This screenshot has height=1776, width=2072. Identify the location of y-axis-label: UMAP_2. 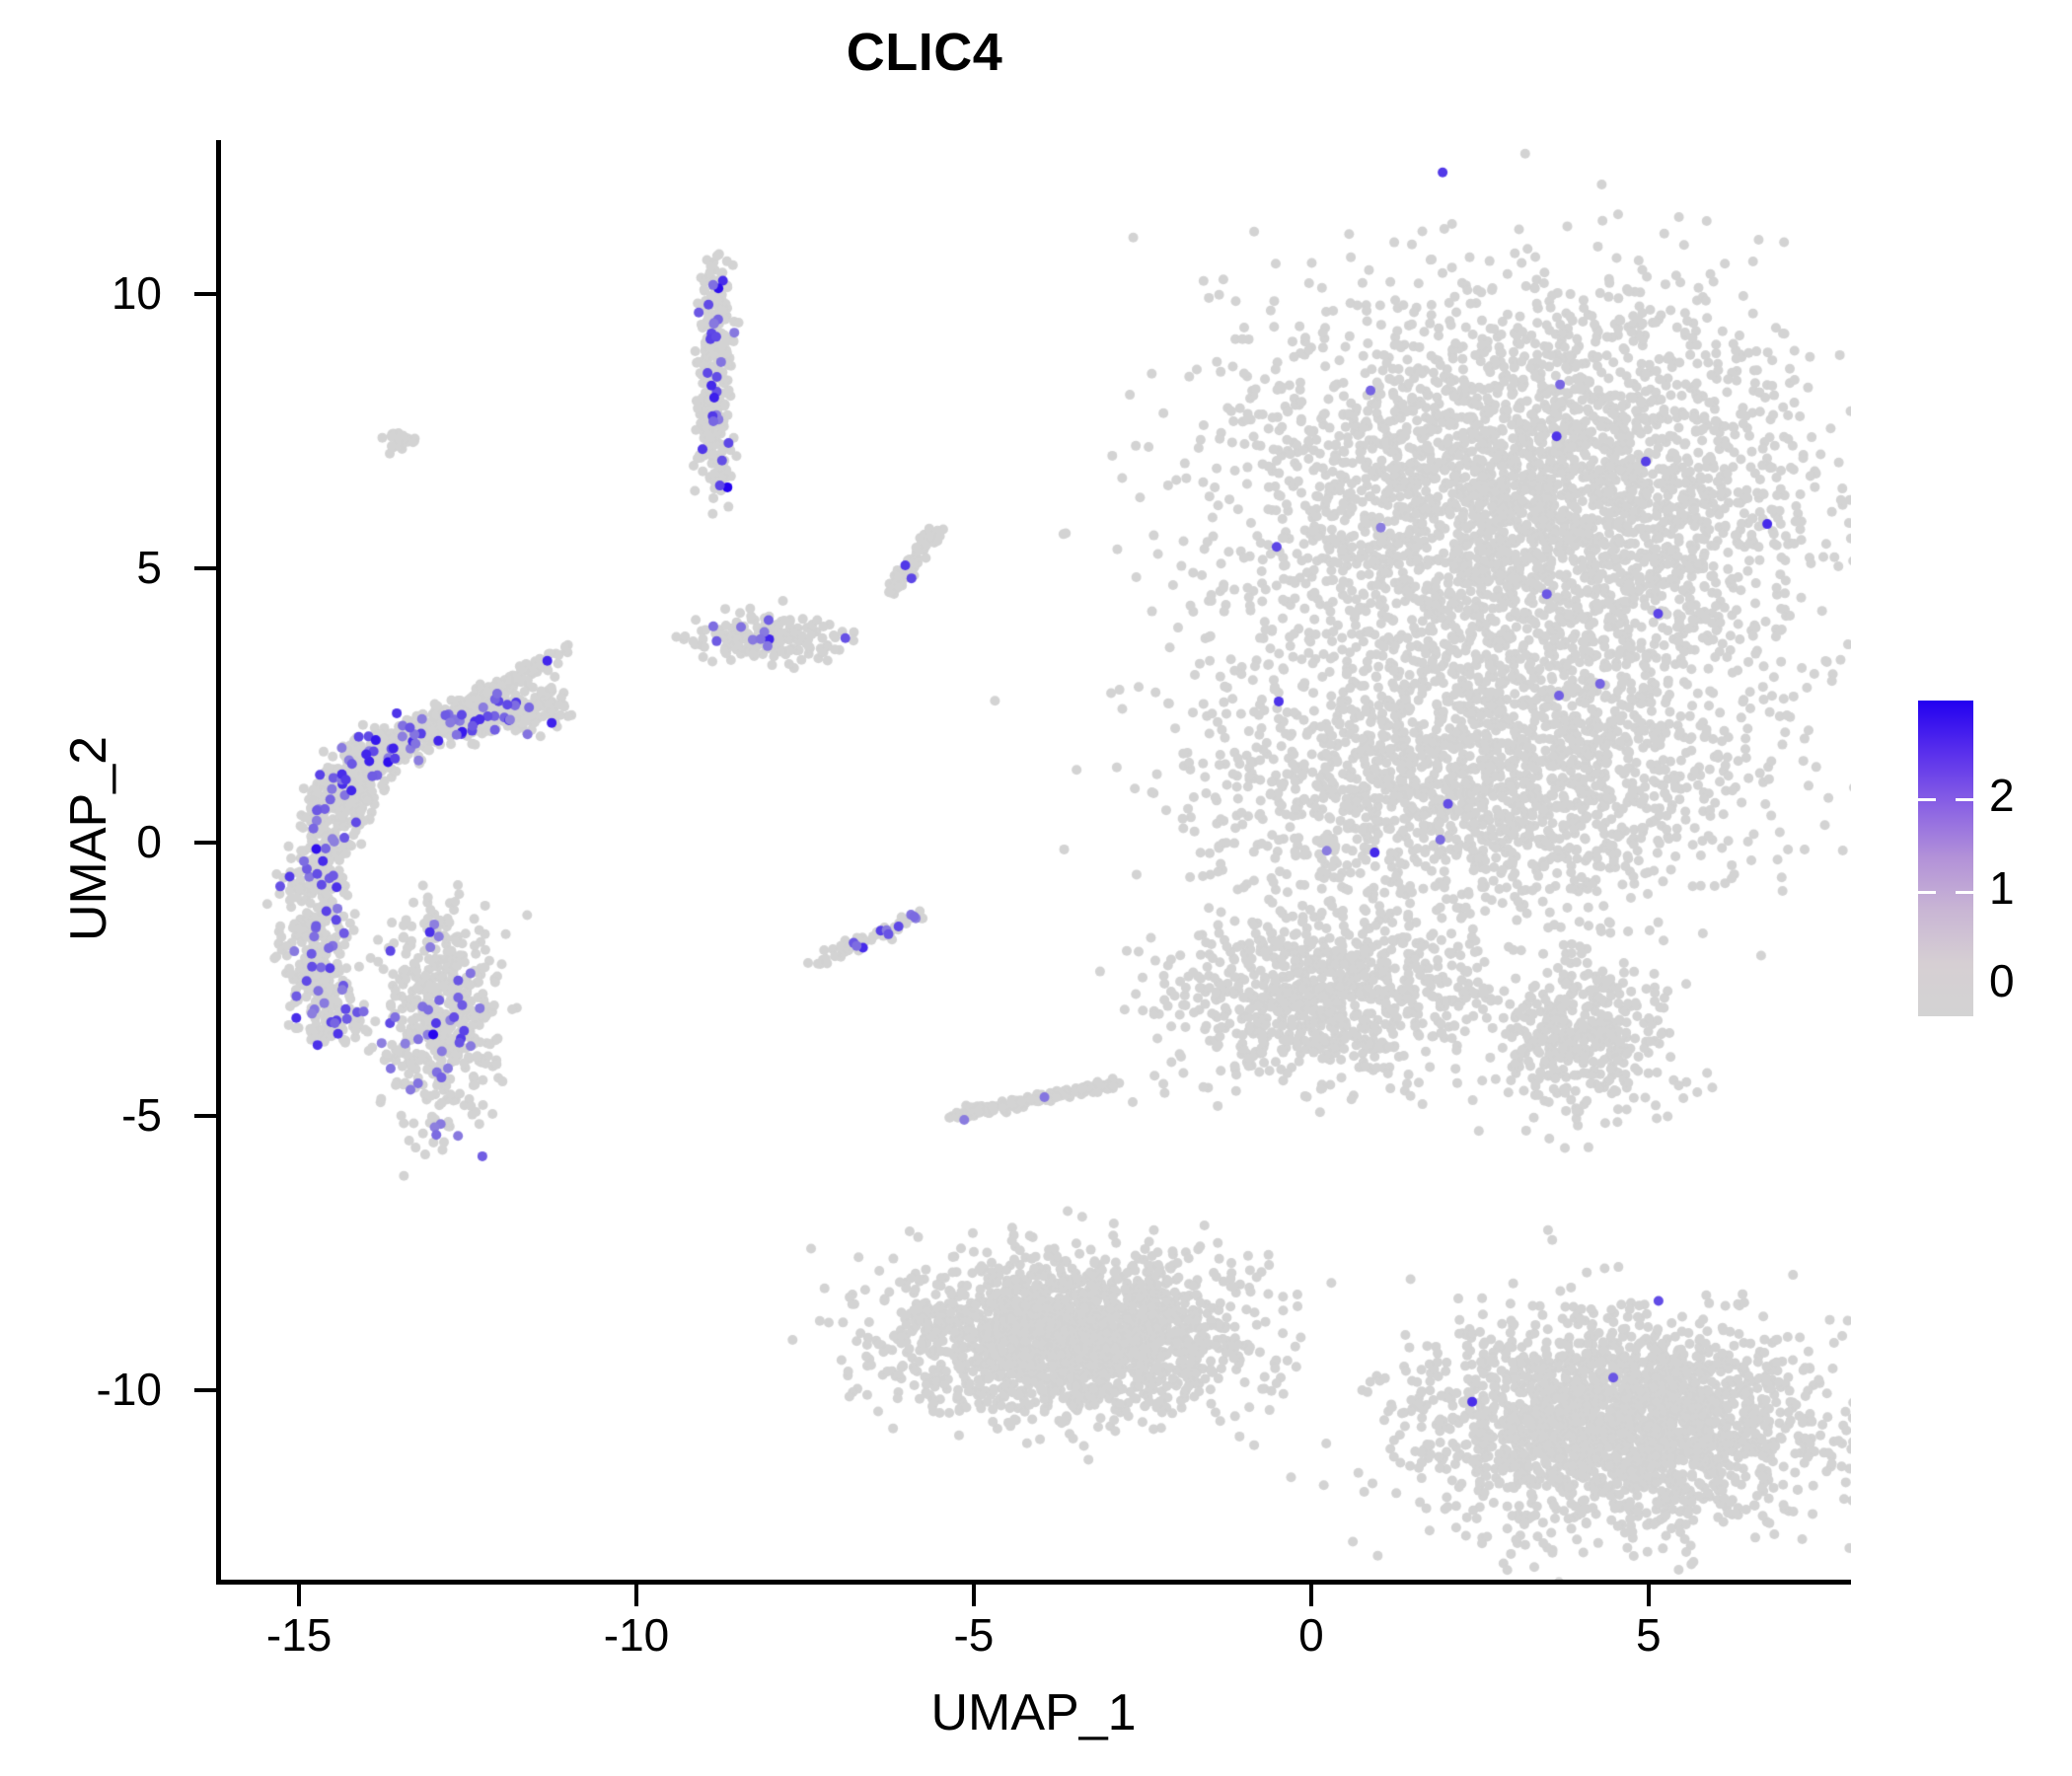
(89, 839).